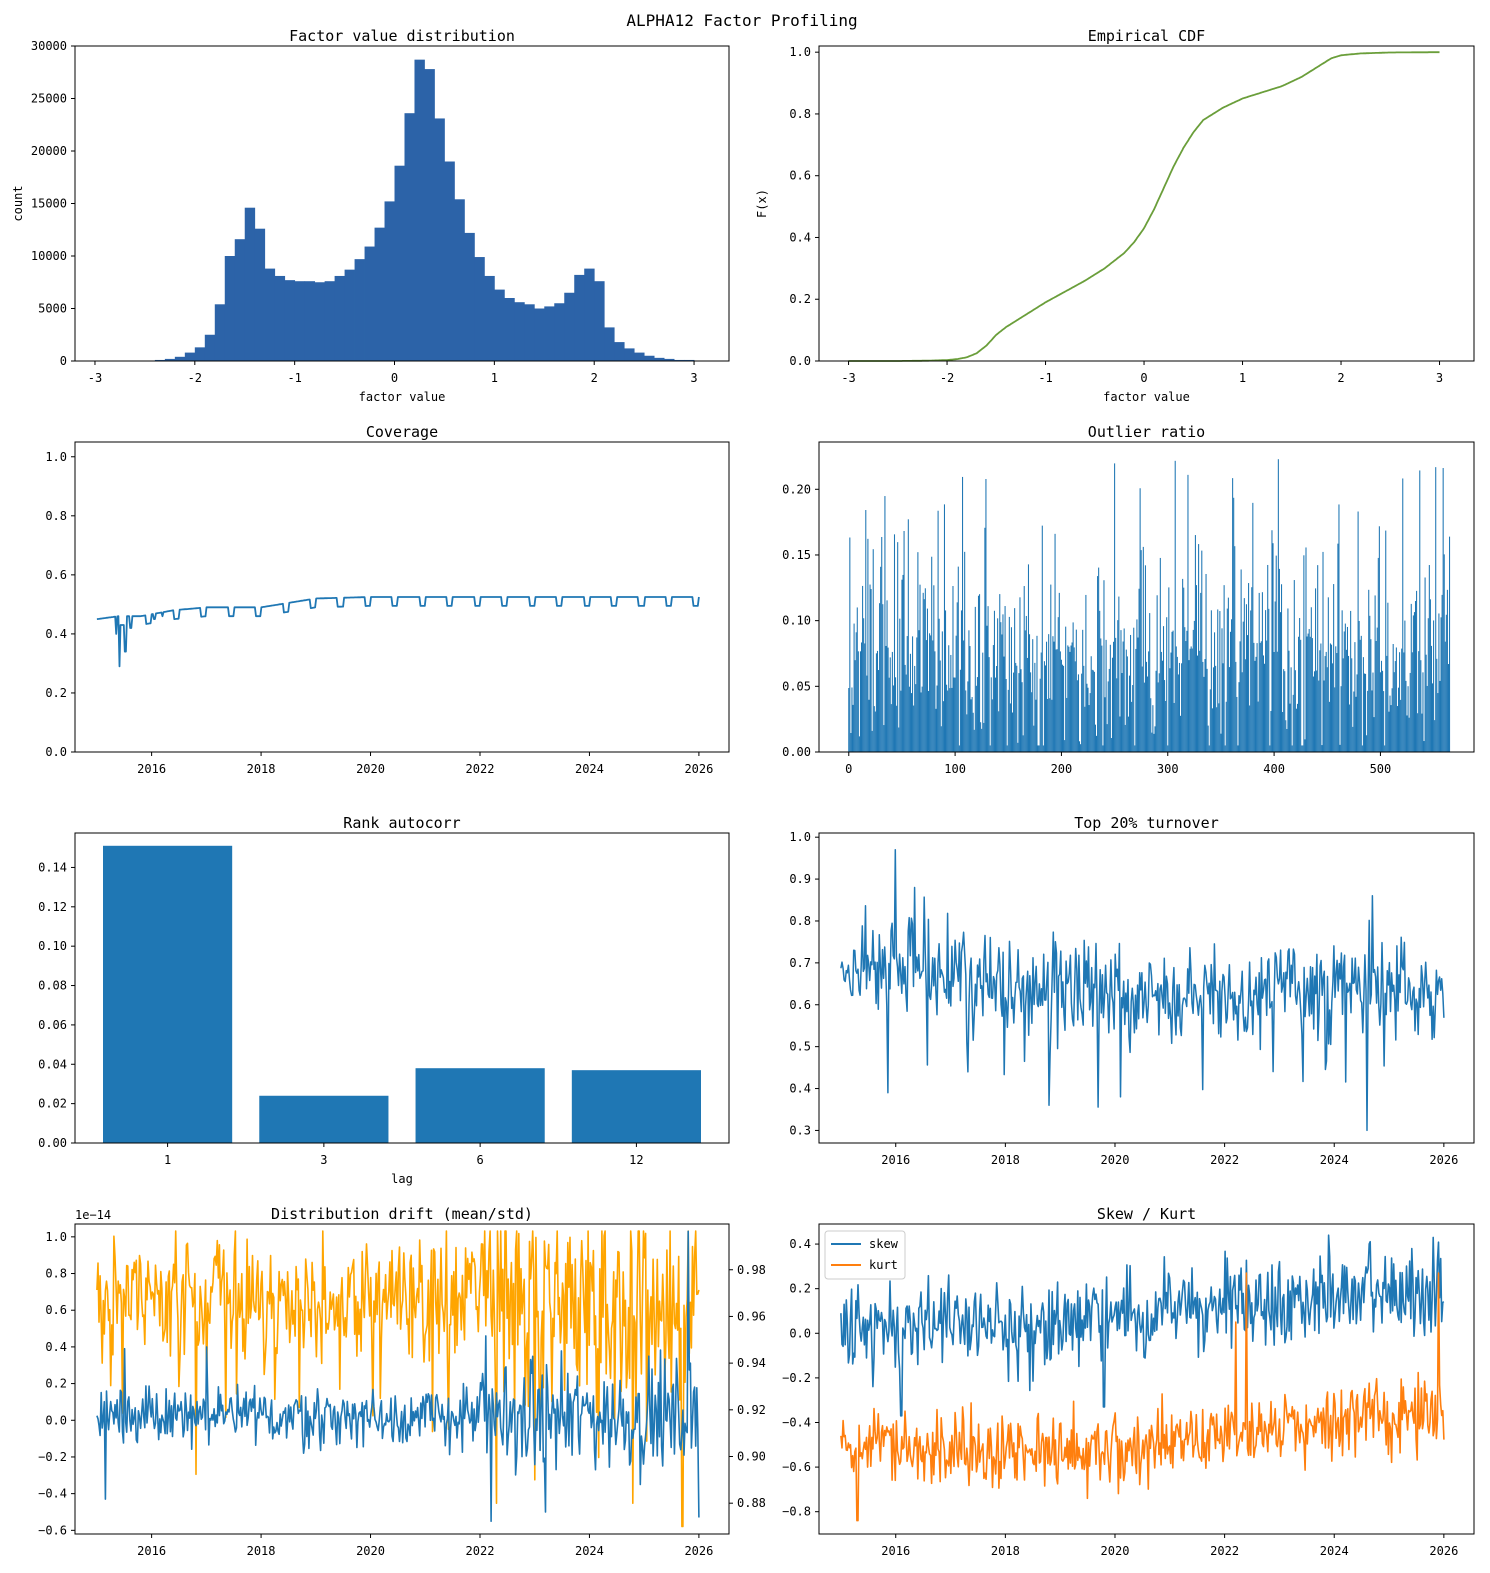 This screenshot has height=1573, width=1490. What do you see at coordinates (1146, 1214) in the screenshot?
I see `skewkurt-title: Skew / Kurt` at bounding box center [1146, 1214].